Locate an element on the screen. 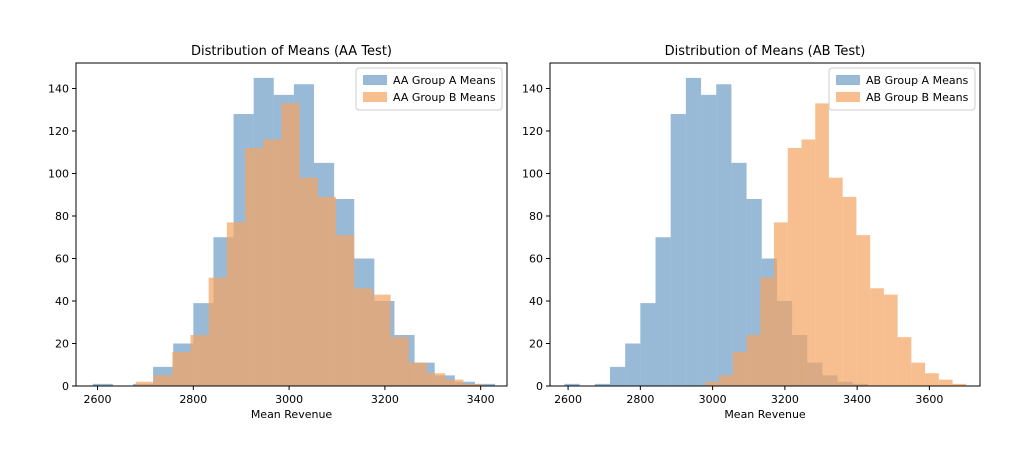 This screenshot has width=1024, height=456. chart-title: Distribution of Means (AA Test) is located at coordinates (291, 51).